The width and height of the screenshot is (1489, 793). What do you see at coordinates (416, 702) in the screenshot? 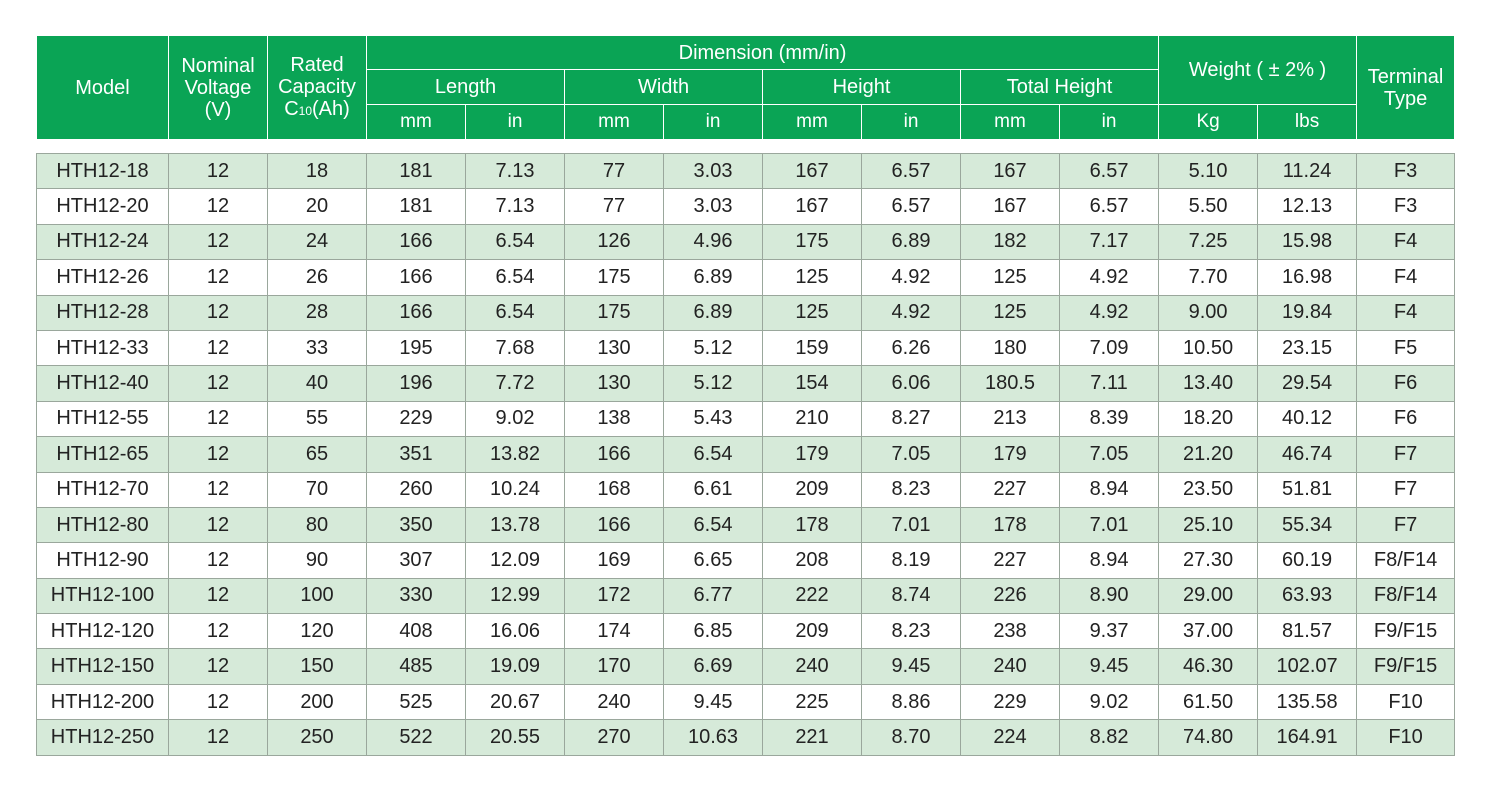
I see `cell-length-mm: 525` at bounding box center [416, 702].